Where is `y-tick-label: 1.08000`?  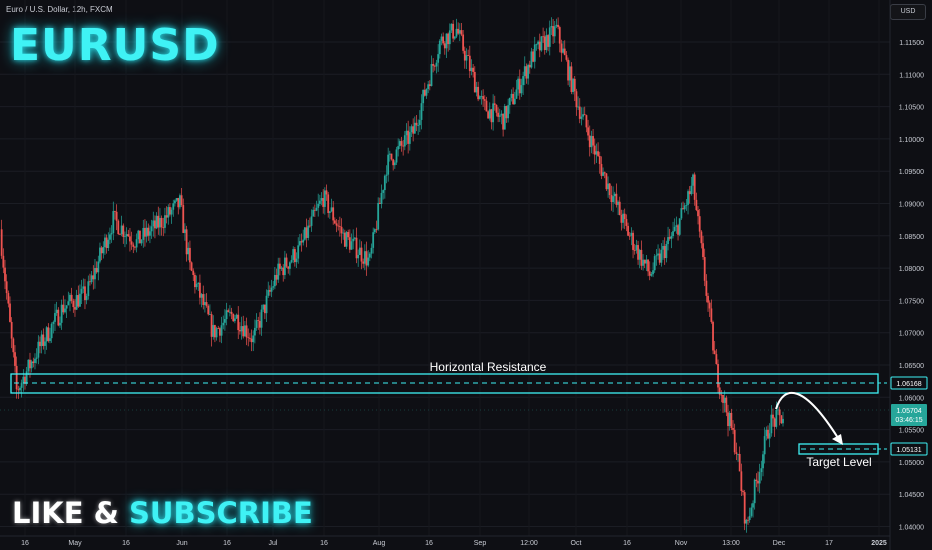
y-tick-label: 1.08000 is located at coordinates (911, 269).